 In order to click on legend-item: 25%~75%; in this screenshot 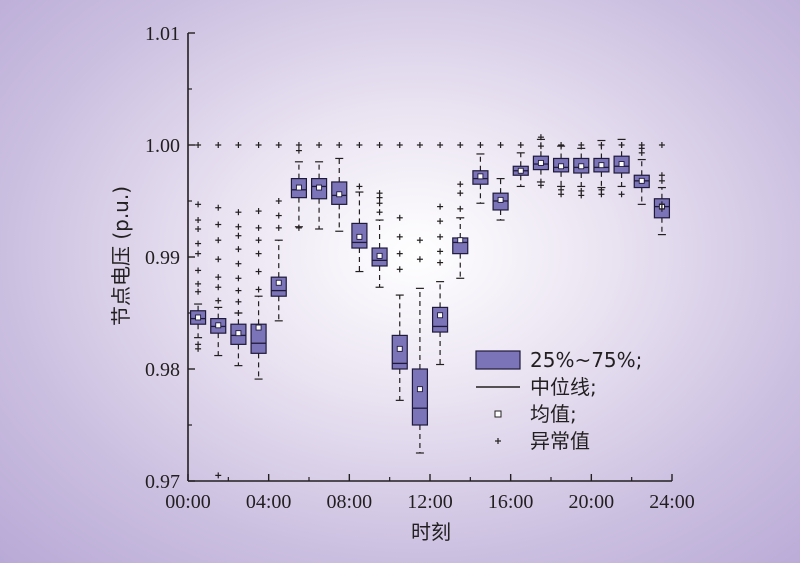, I will do `click(558, 360)`.